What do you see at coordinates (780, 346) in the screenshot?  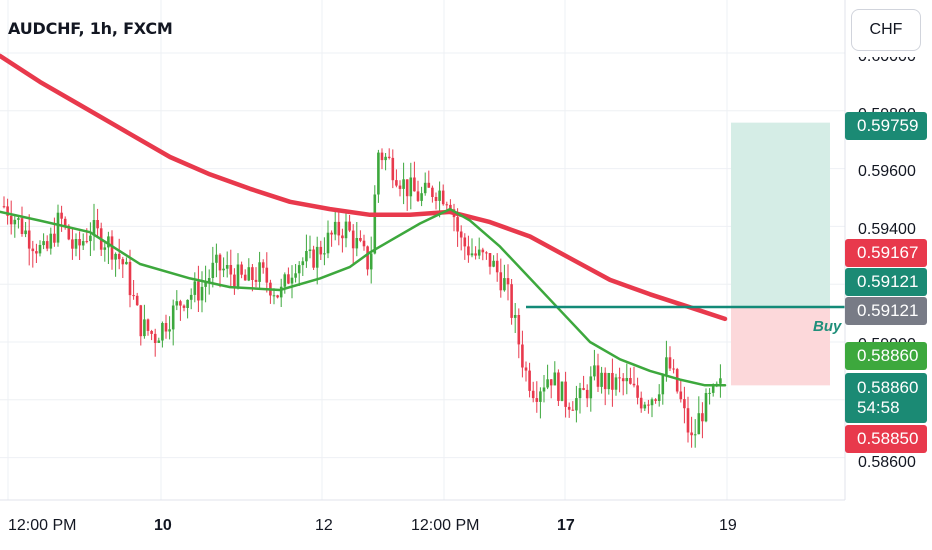 I see `stop-loss-zone` at bounding box center [780, 346].